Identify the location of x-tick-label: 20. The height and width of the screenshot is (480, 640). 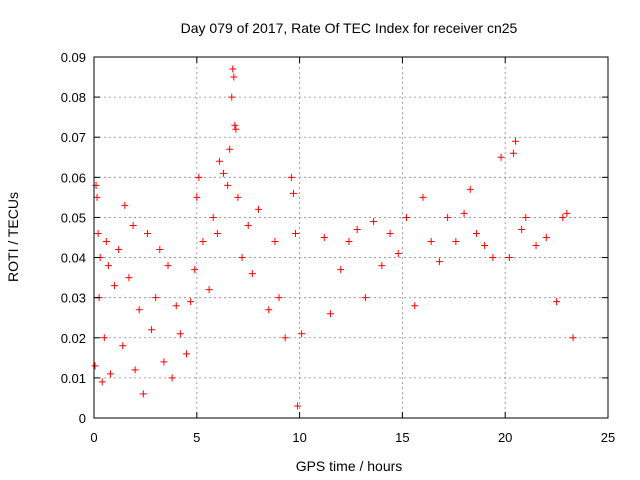
(505, 437).